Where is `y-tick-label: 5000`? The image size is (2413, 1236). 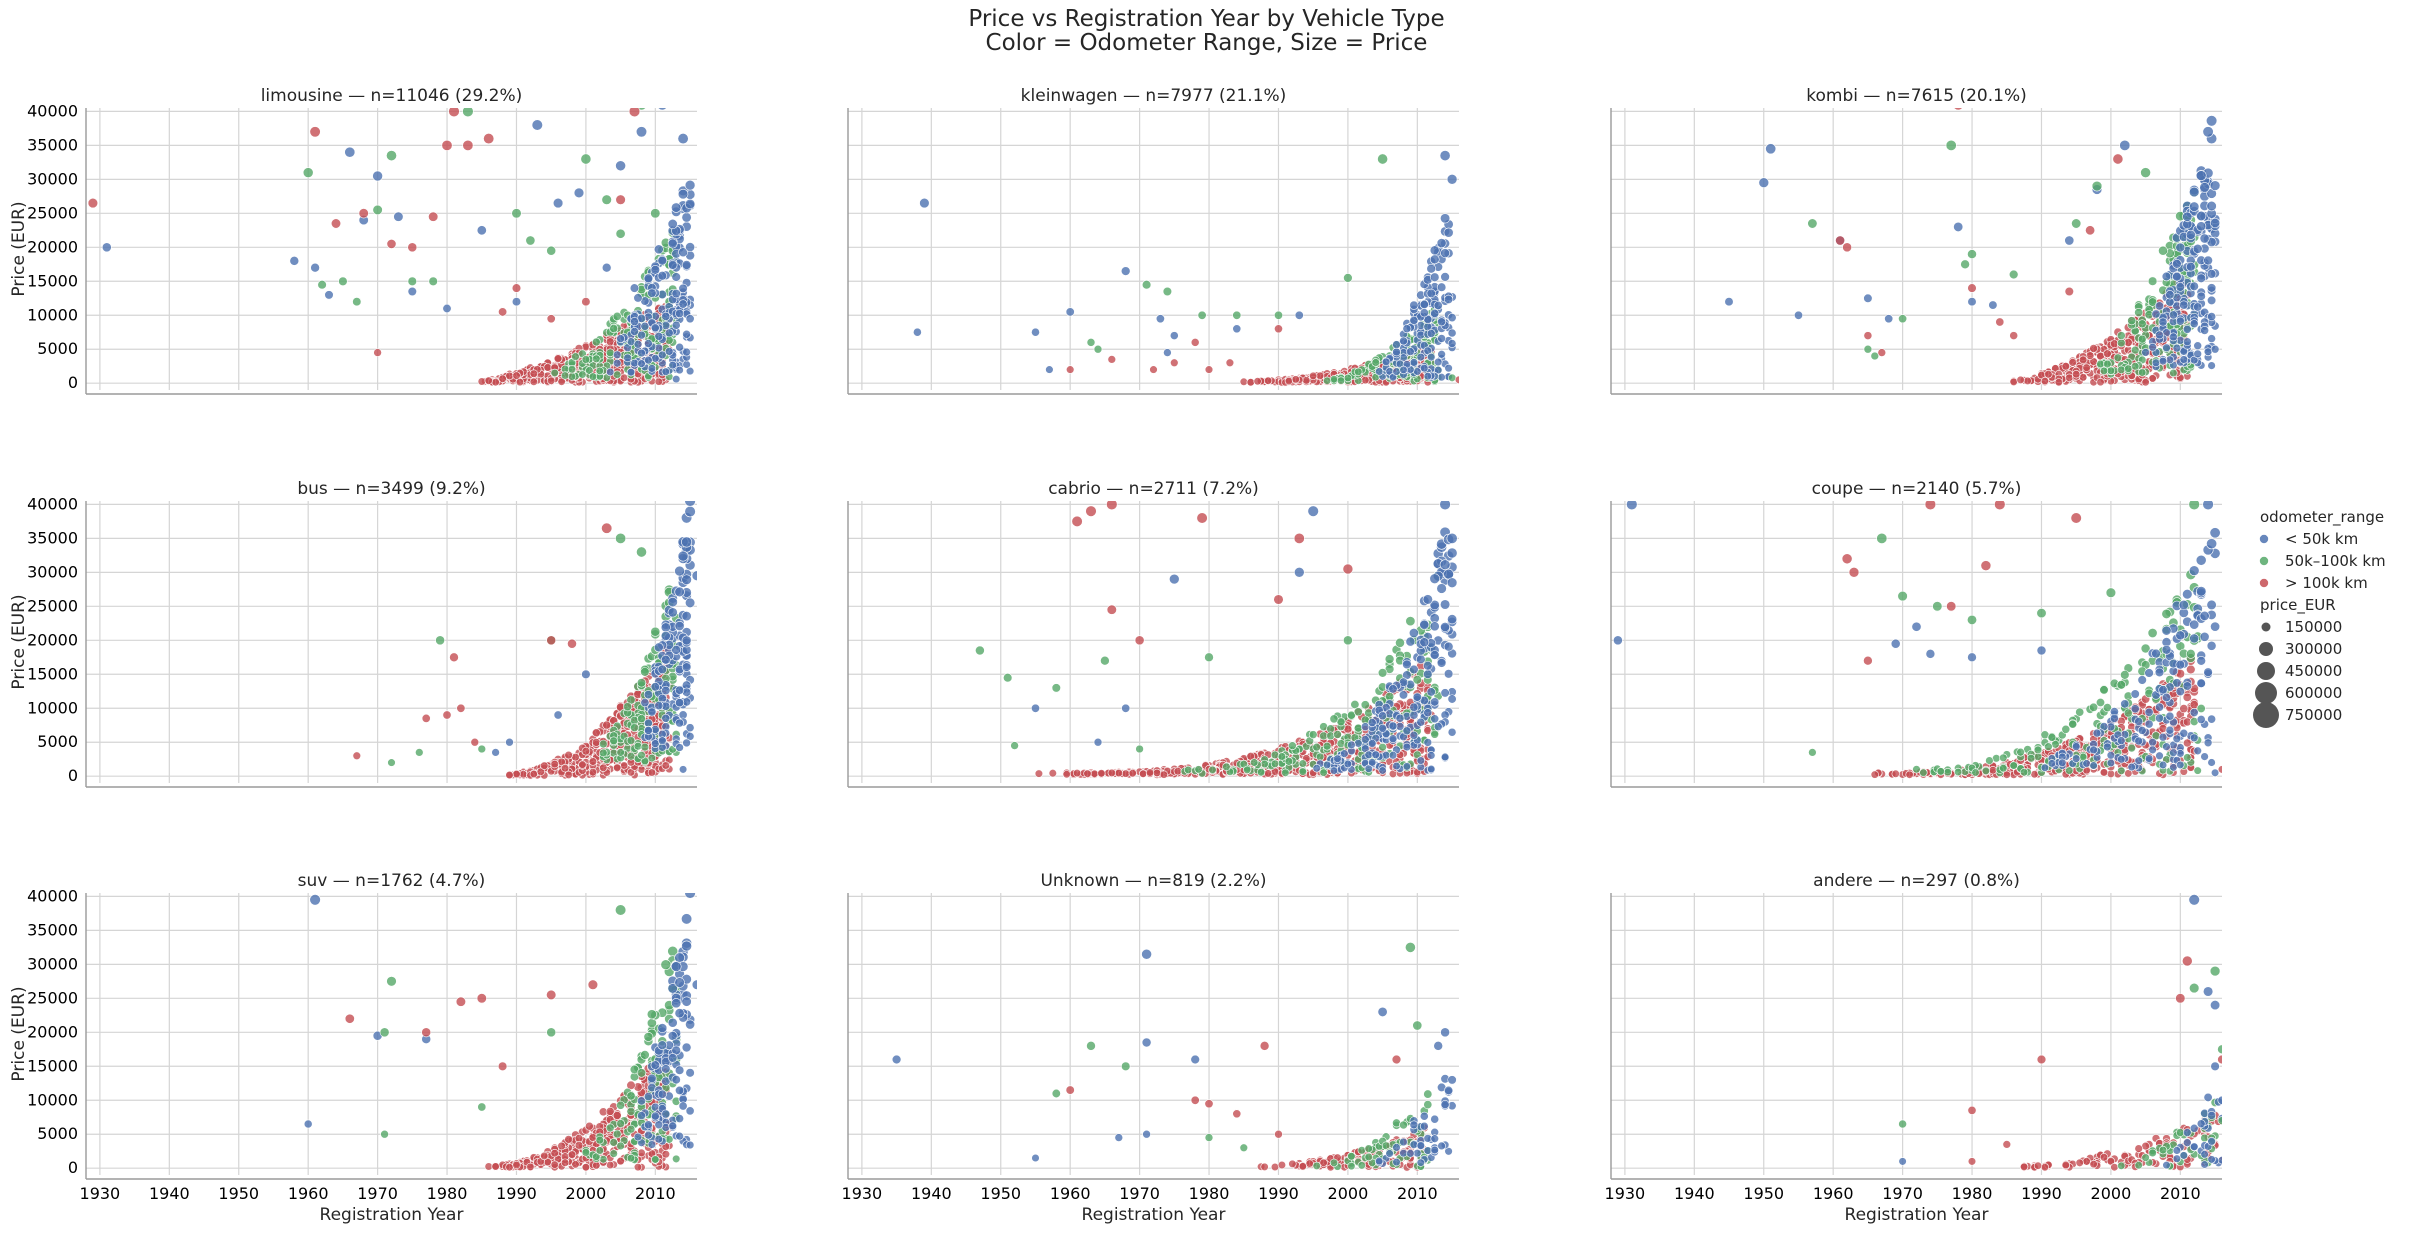 y-tick-label: 5000 is located at coordinates (57, 348).